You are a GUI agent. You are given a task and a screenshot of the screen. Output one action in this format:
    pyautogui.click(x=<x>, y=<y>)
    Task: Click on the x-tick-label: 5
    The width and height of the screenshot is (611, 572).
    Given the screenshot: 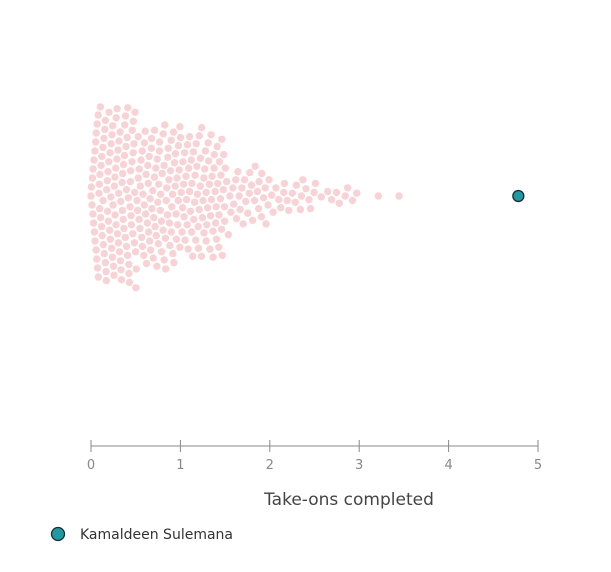 What is the action you would take?
    pyautogui.click(x=538, y=465)
    